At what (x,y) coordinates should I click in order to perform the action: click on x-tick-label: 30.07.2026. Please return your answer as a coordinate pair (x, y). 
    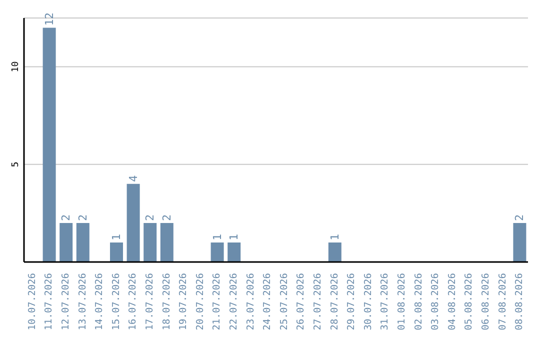
    Looking at the image, I should click on (368, 301).